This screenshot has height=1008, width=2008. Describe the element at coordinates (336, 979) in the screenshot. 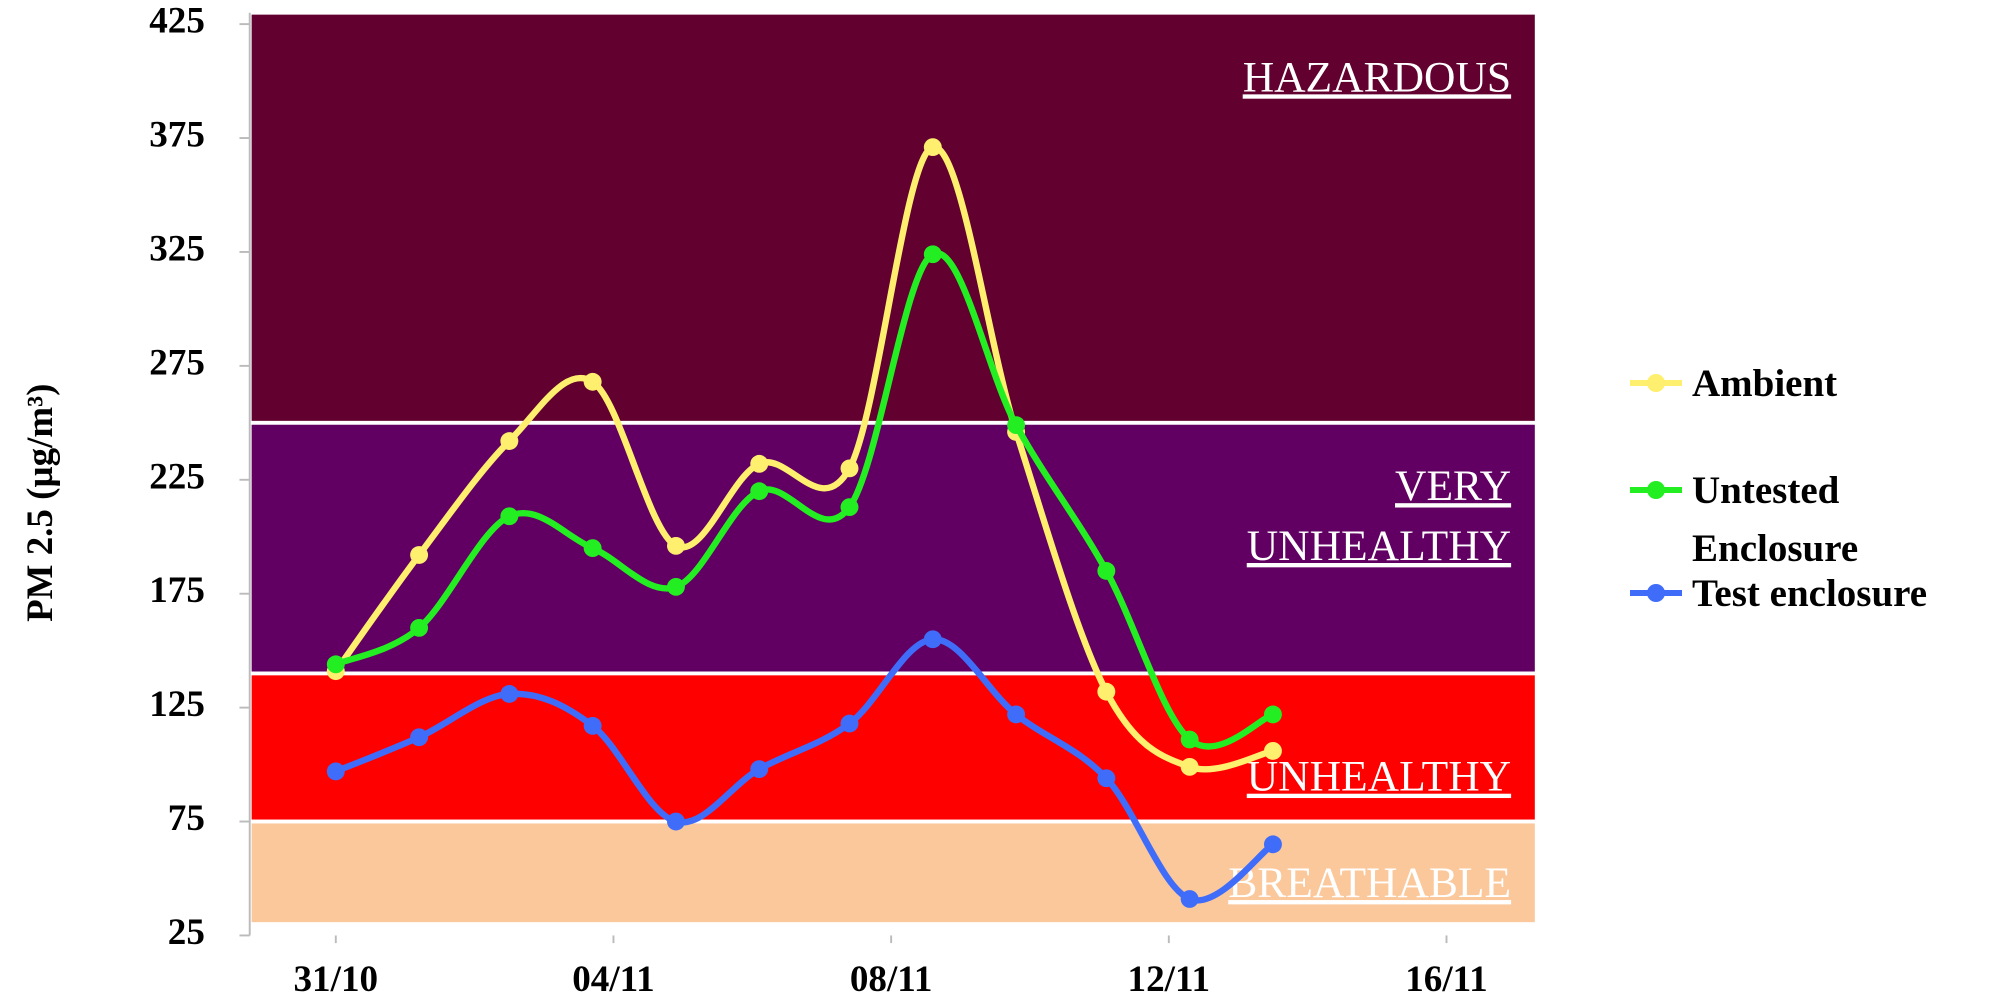

I see `x-tick-label: 31/10` at that location.